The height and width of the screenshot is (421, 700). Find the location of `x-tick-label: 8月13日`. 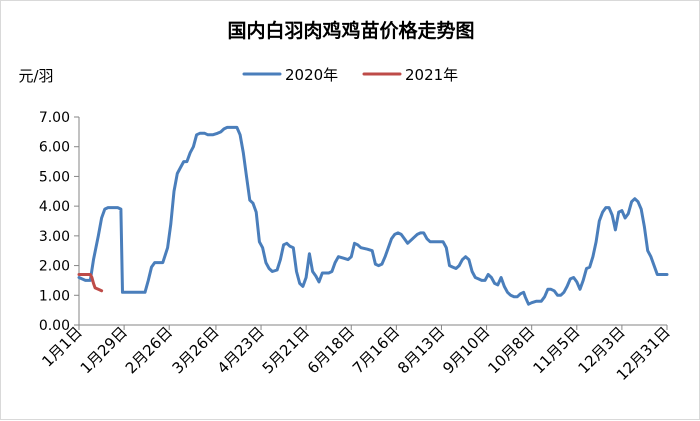

x-tick-label: 8月13日 is located at coordinates (421, 350).